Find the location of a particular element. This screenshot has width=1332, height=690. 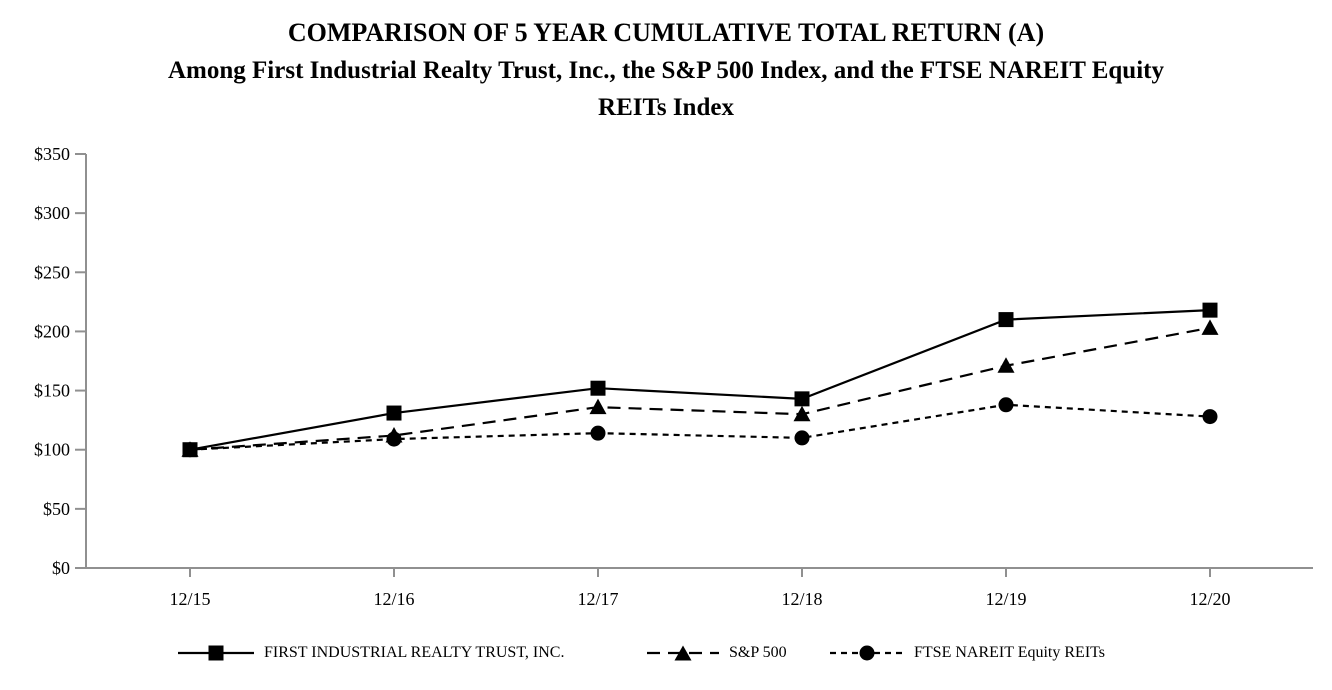

x-axis-tick-label: 12/20 is located at coordinates (1209, 599).